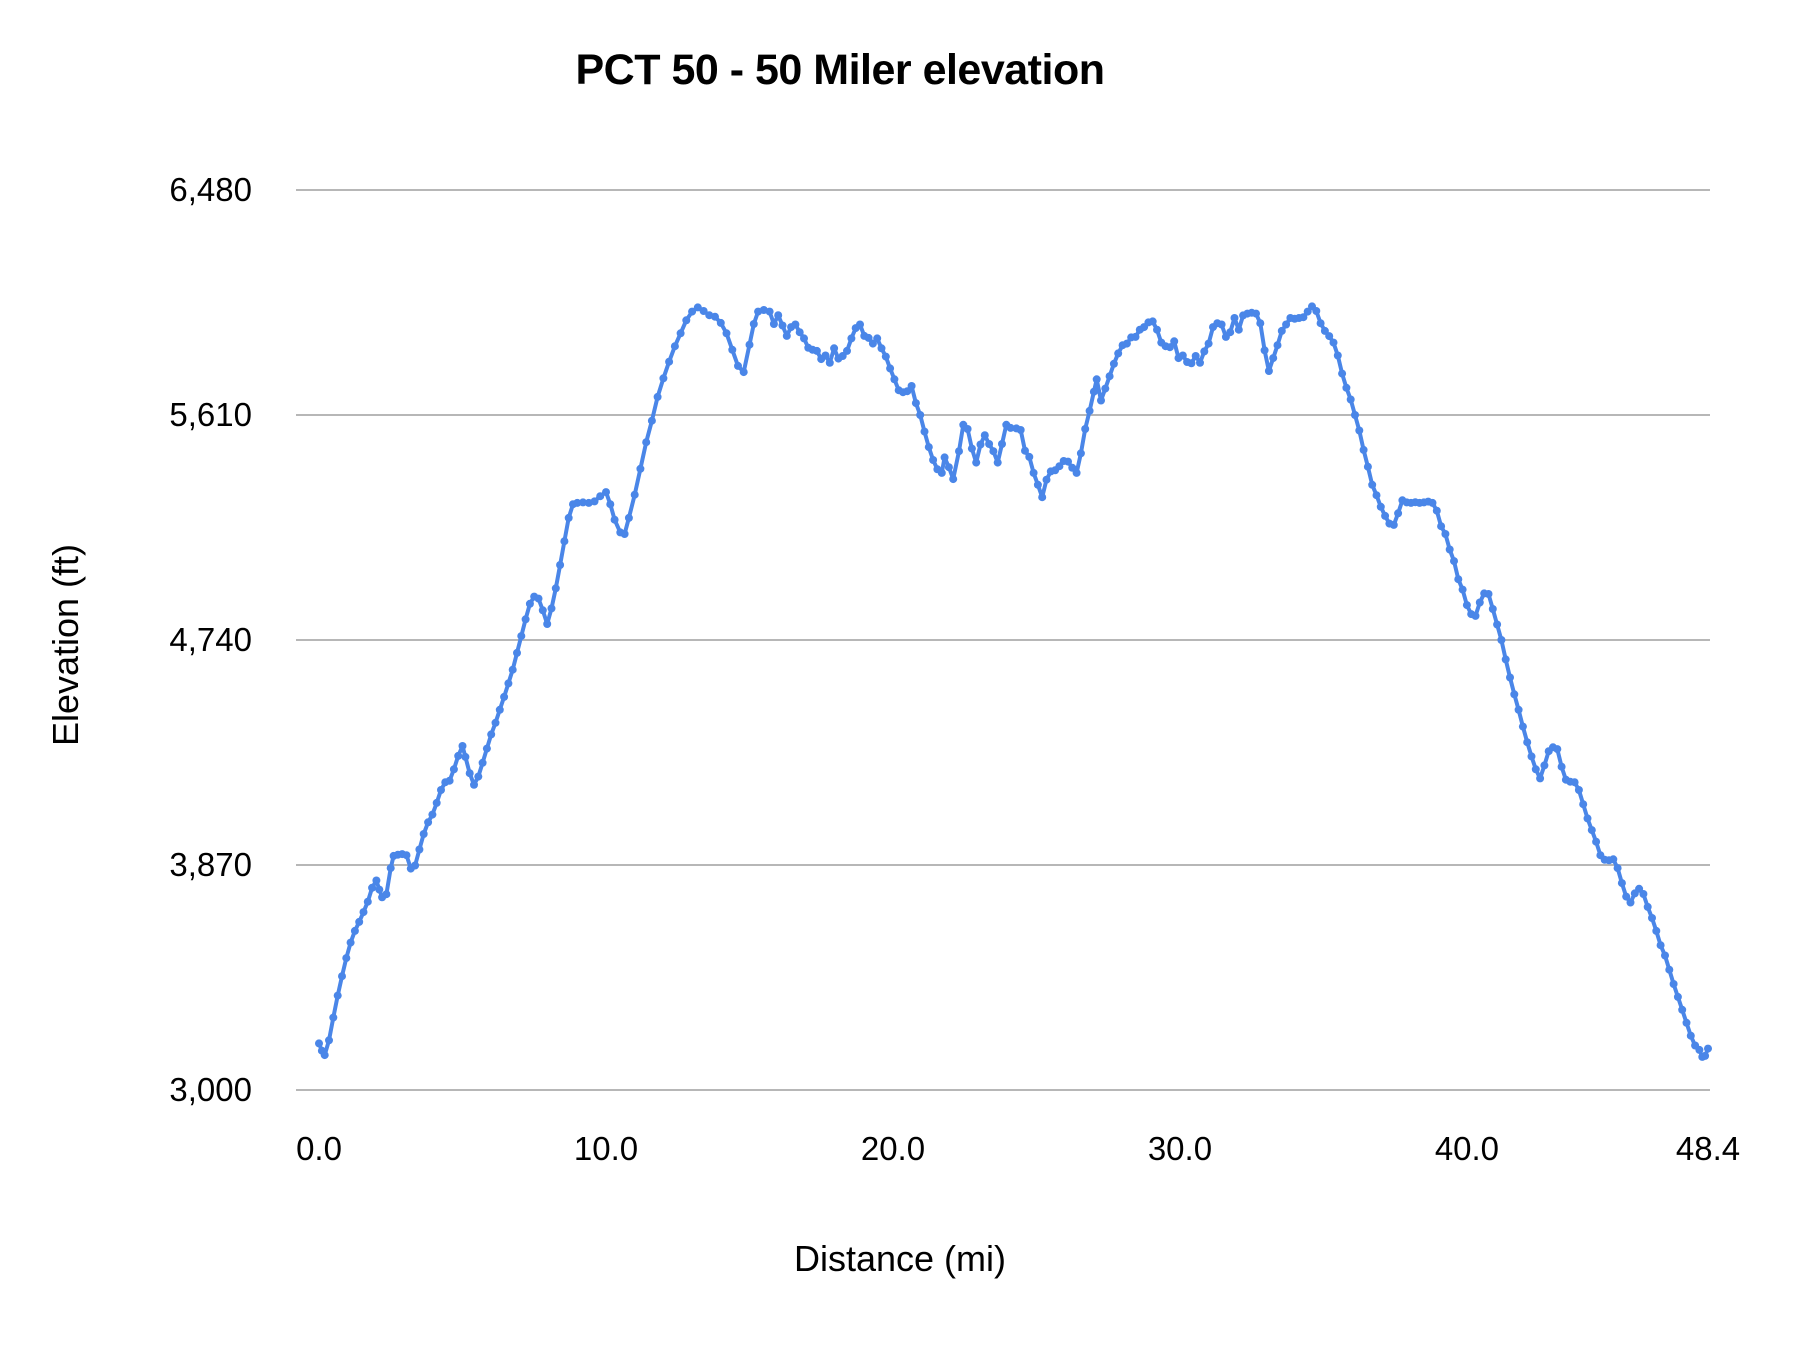  What do you see at coordinates (210, 189) in the screenshot?
I see `y-tick-label-6480: 6,480` at bounding box center [210, 189].